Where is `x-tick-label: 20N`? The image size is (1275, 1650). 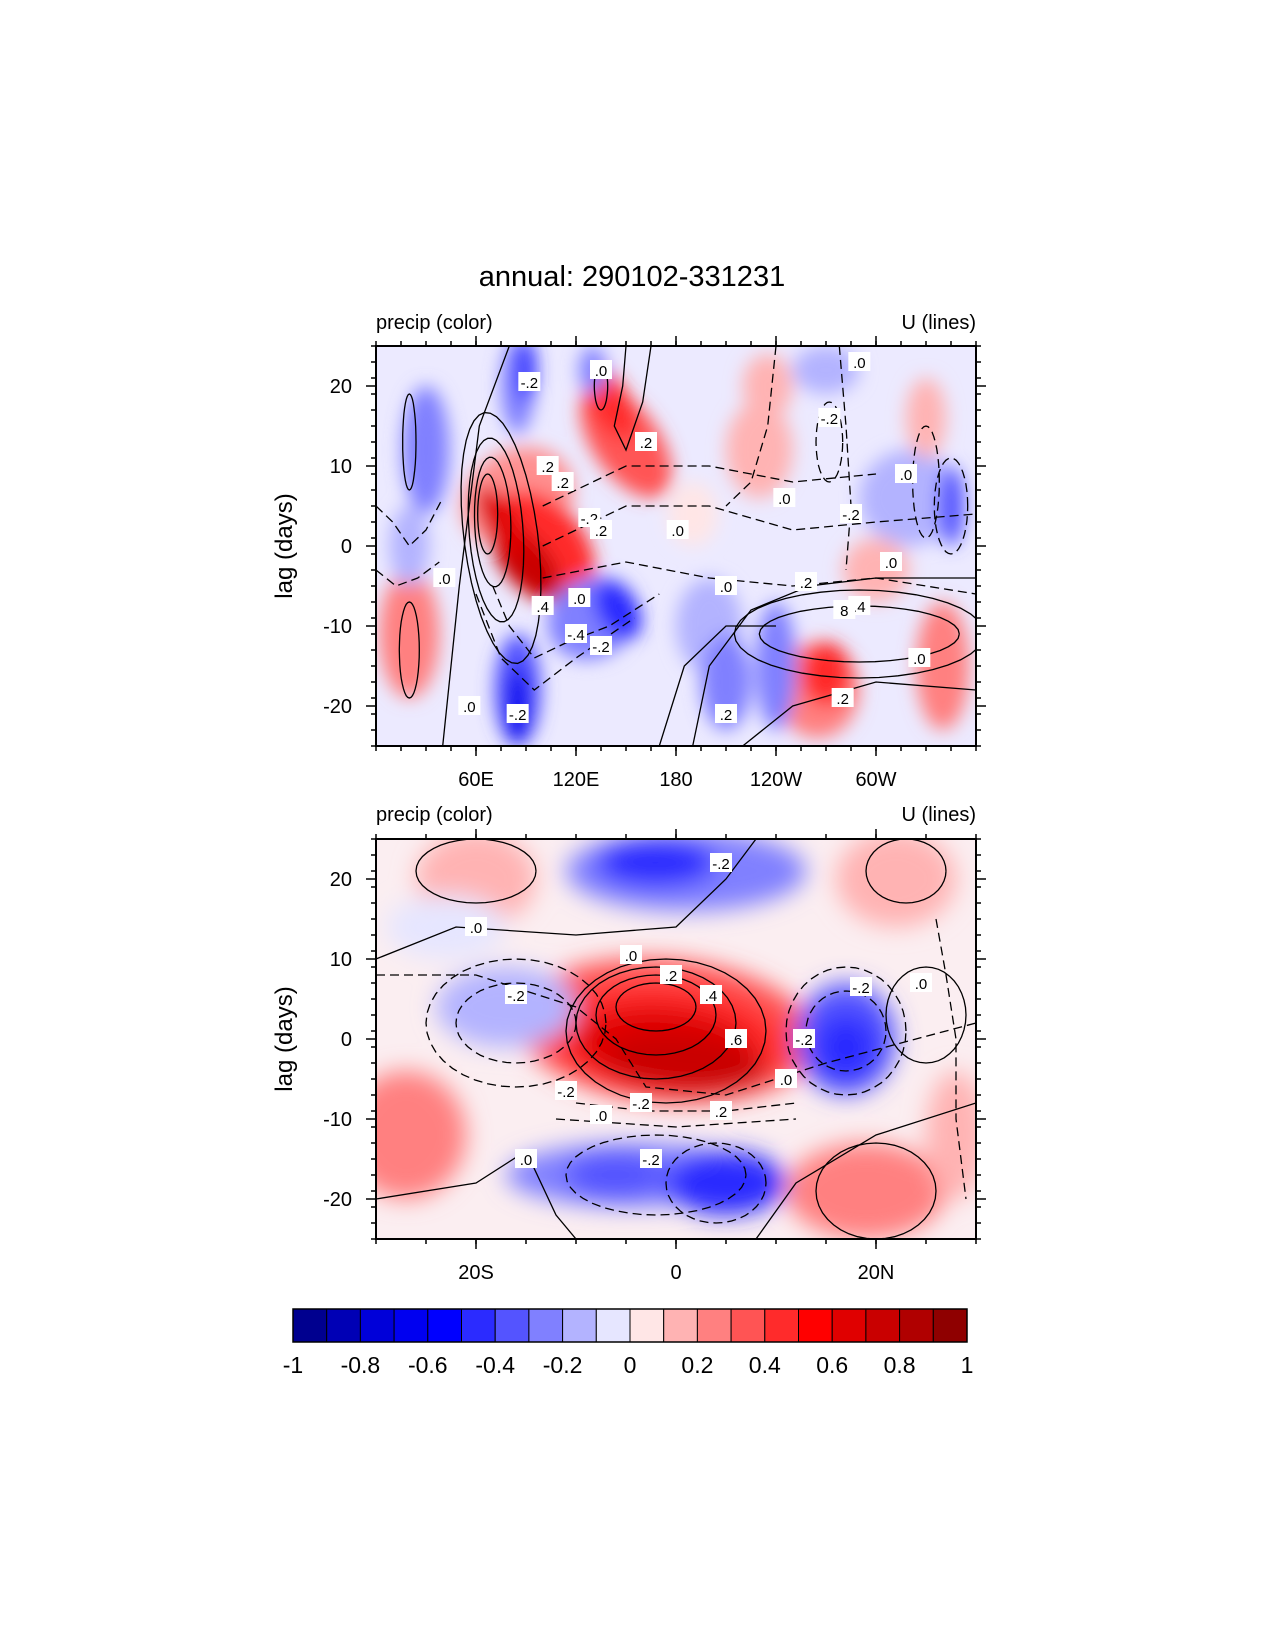 x-tick-label: 20N is located at coordinates (876, 1273).